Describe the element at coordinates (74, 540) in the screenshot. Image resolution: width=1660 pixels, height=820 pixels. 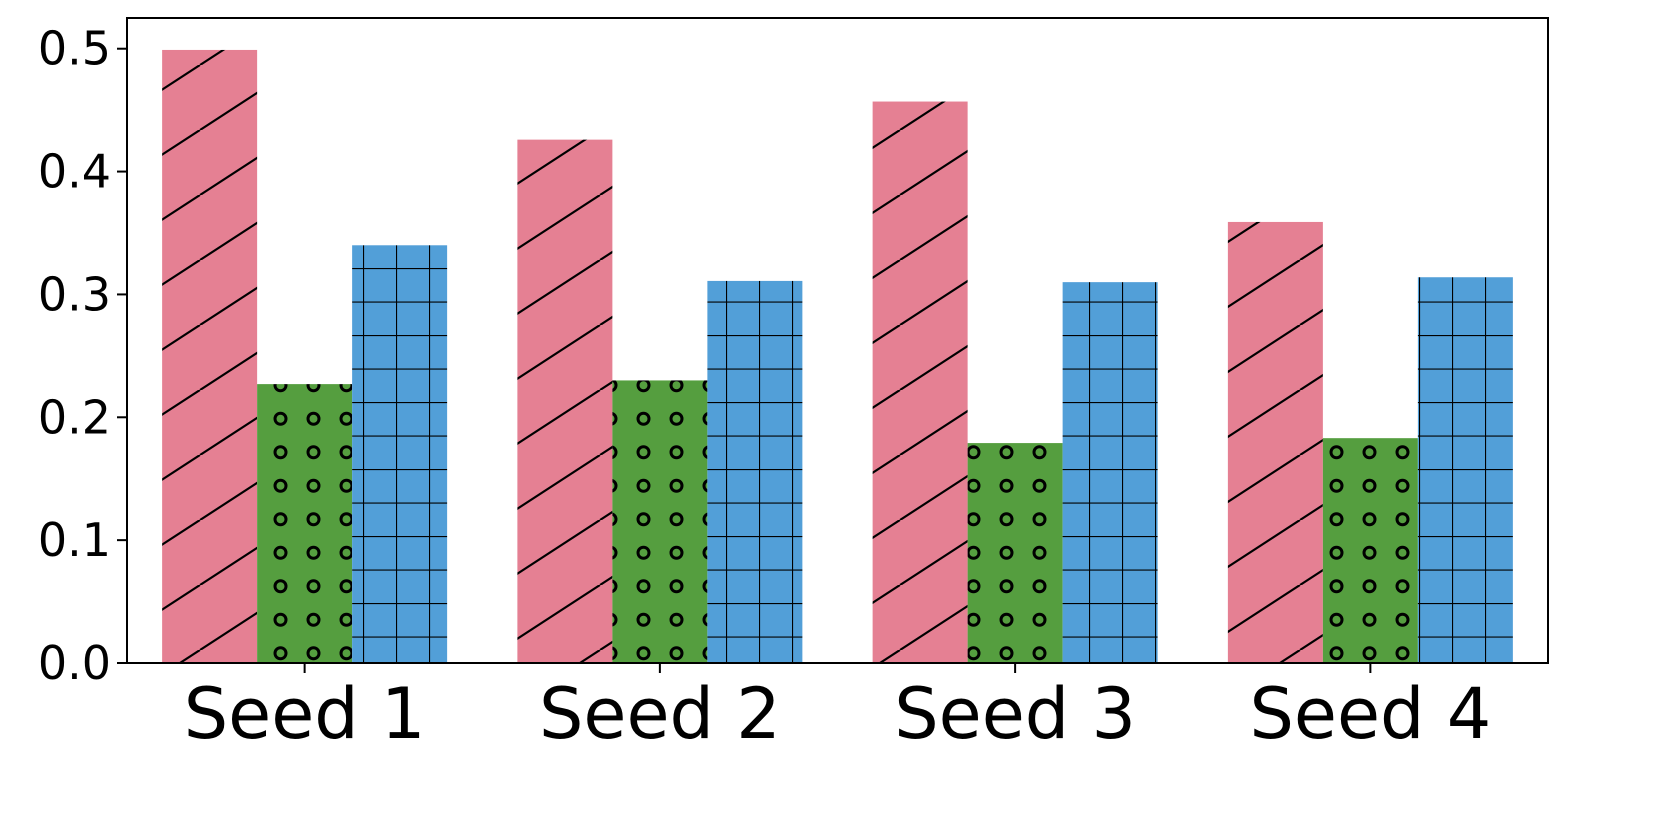
I see `y-tick-label: 0.1` at that location.